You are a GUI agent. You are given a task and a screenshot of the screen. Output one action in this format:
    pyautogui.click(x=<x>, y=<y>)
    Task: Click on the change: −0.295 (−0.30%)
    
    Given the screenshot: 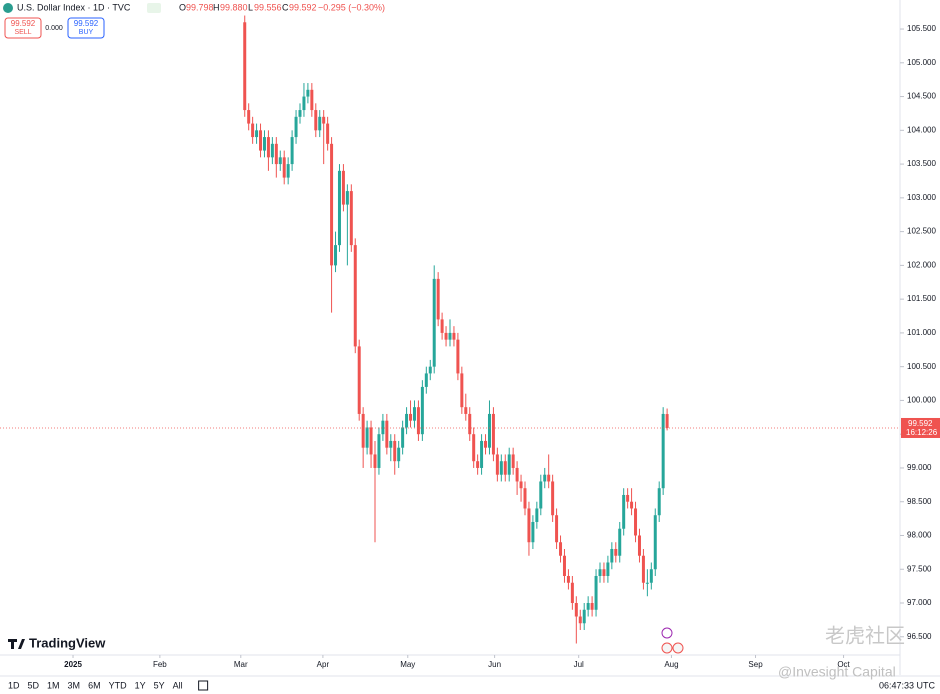 What is the action you would take?
    pyautogui.click(x=351, y=7)
    